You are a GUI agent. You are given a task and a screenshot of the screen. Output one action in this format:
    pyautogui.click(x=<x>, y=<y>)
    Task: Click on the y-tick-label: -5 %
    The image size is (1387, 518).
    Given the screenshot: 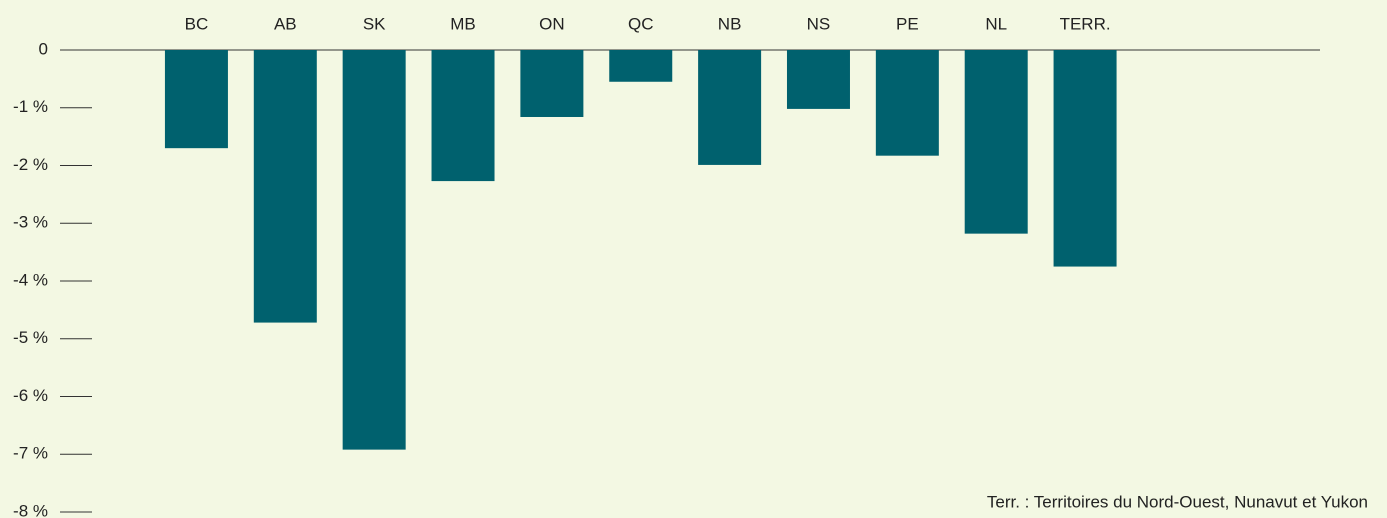 What is the action you would take?
    pyautogui.click(x=30, y=337)
    